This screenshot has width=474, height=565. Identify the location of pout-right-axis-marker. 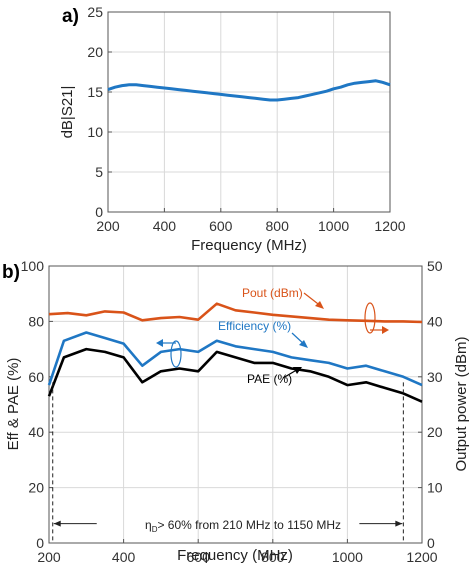
(376, 318).